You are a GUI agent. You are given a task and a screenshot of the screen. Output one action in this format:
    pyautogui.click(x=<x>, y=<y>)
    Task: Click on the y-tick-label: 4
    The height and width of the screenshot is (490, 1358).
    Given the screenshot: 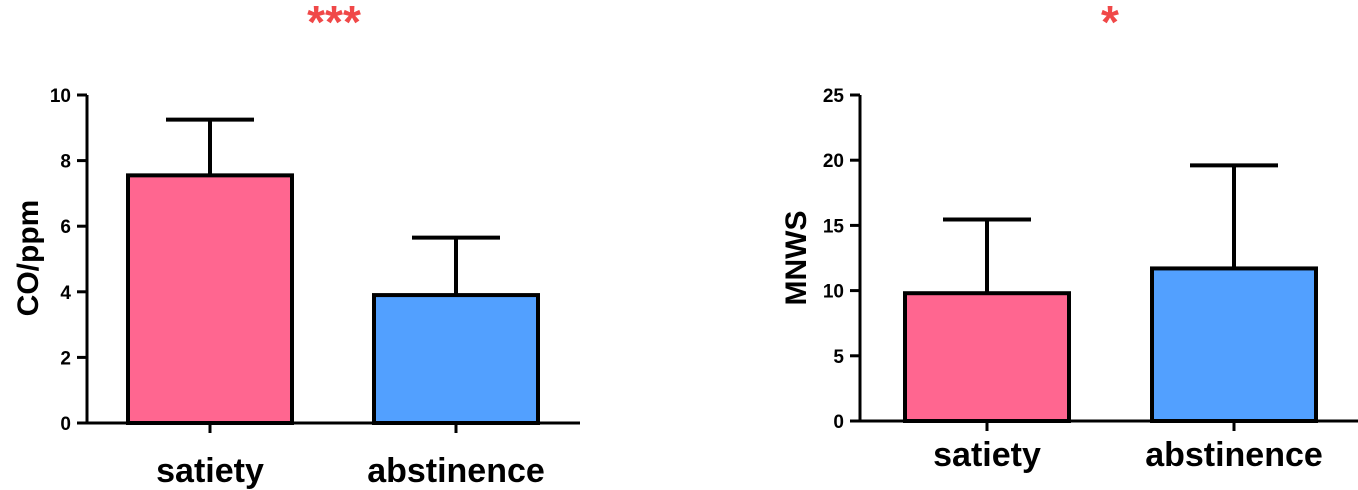 What is the action you would take?
    pyautogui.click(x=65, y=293)
    